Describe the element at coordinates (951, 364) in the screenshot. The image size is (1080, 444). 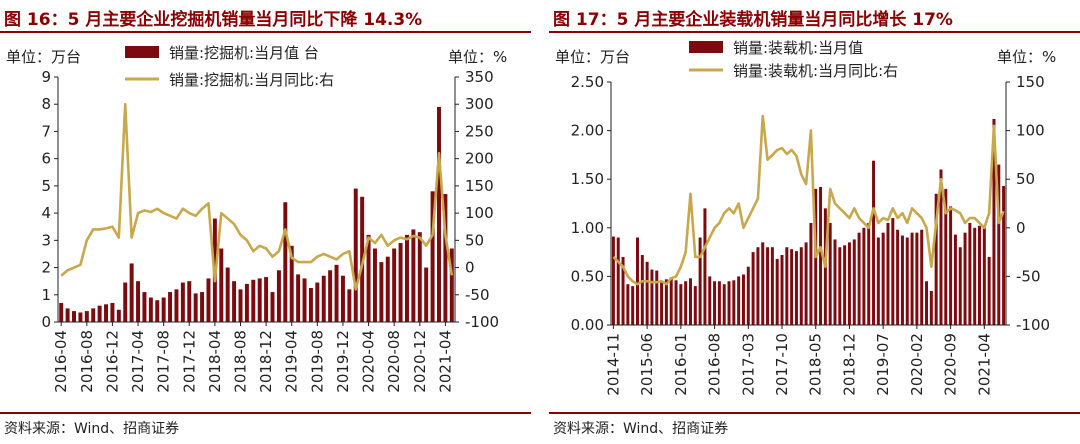
I see `x-tick-label: 2020-09` at that location.